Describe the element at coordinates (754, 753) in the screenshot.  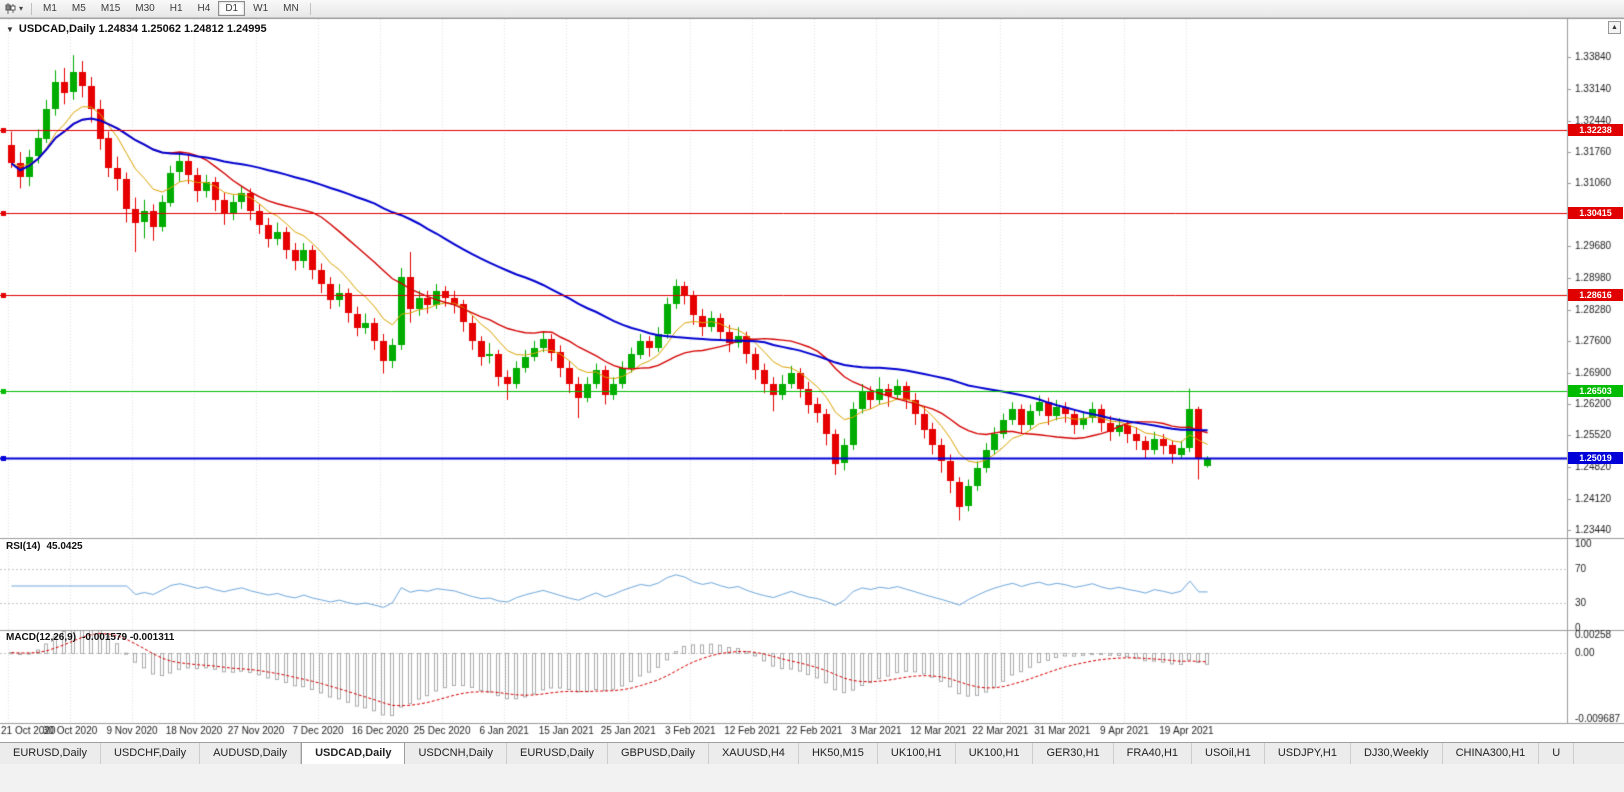
I see `chart-tab-xauusd-h4: XAUUSD,H4` at that location.